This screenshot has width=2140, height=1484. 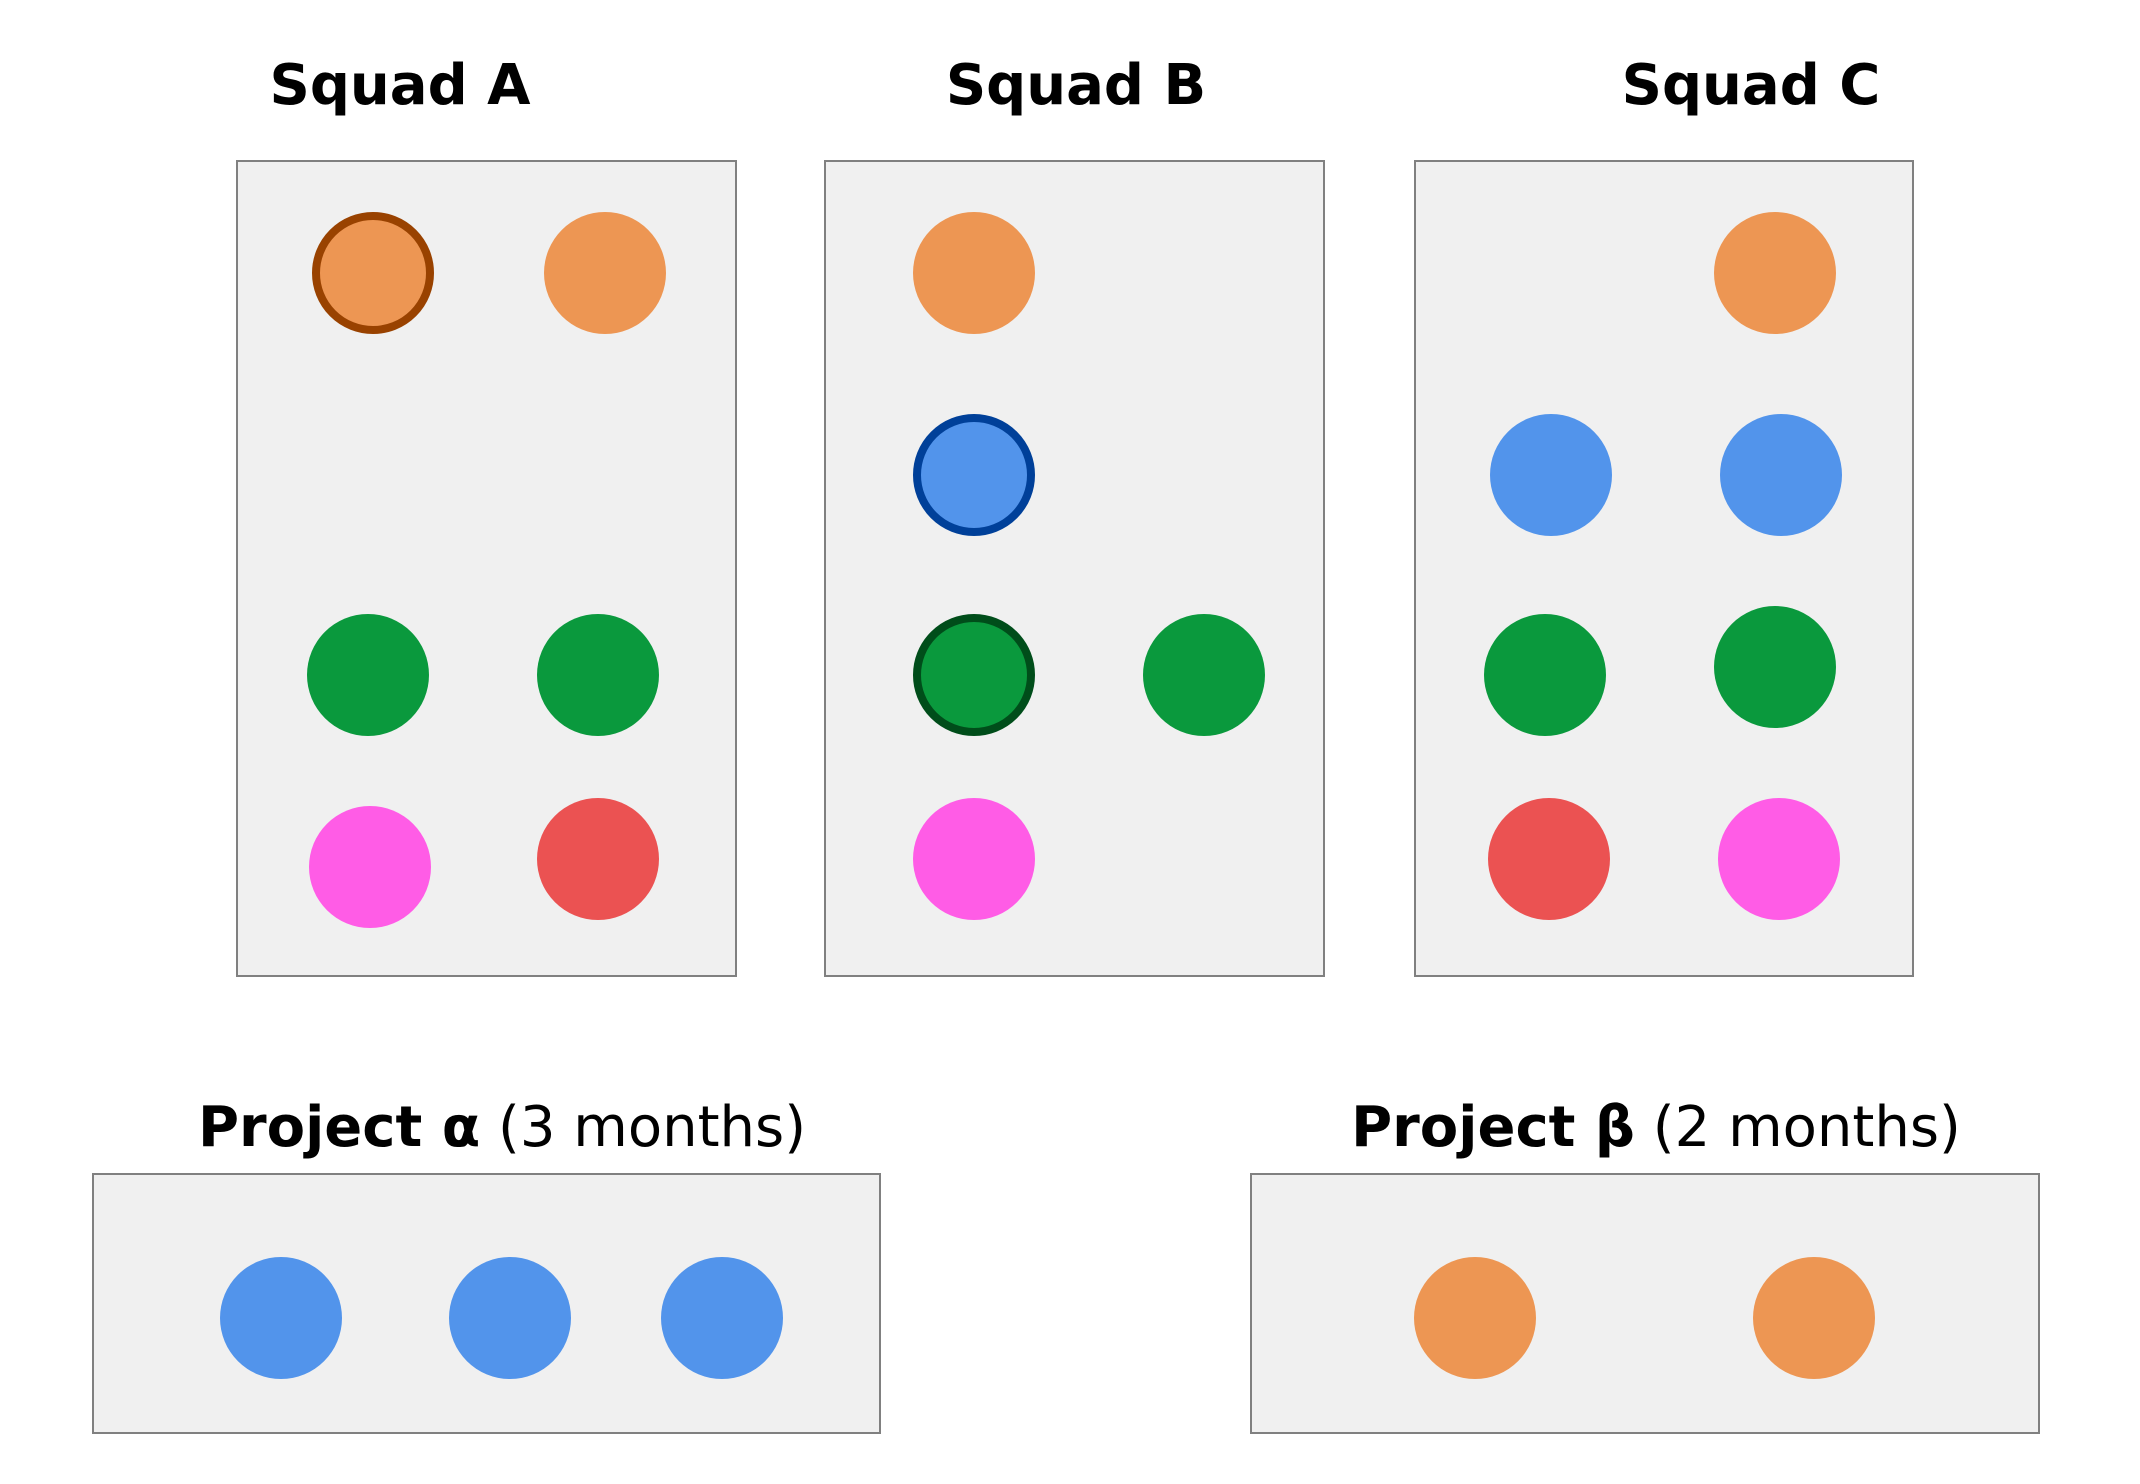 What do you see at coordinates (1645, 1303) in the screenshot?
I see `project-beta-box` at bounding box center [1645, 1303].